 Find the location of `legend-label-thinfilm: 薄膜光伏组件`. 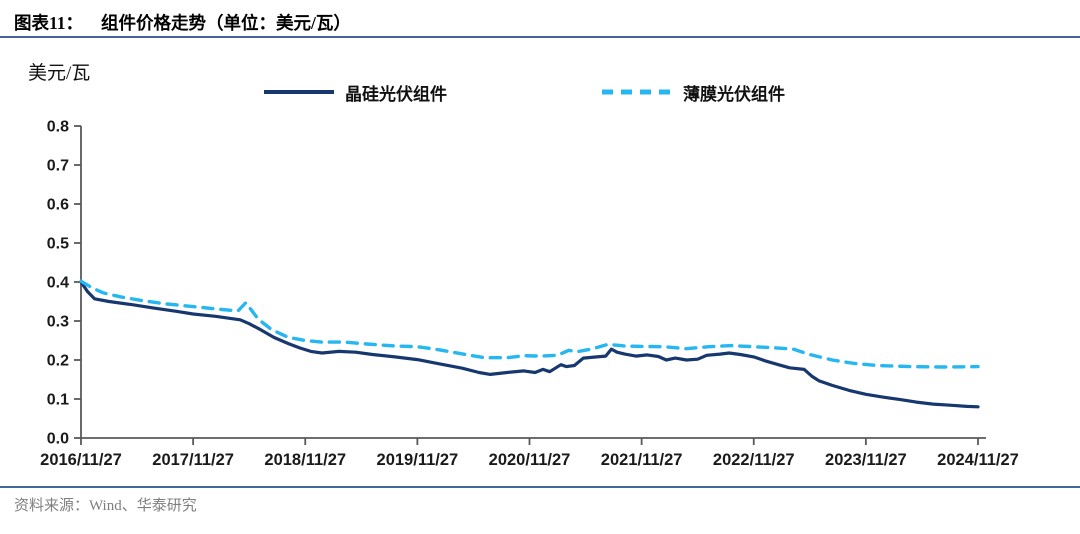

legend-label-thinfilm: 薄膜光伏组件 is located at coordinates (734, 94).